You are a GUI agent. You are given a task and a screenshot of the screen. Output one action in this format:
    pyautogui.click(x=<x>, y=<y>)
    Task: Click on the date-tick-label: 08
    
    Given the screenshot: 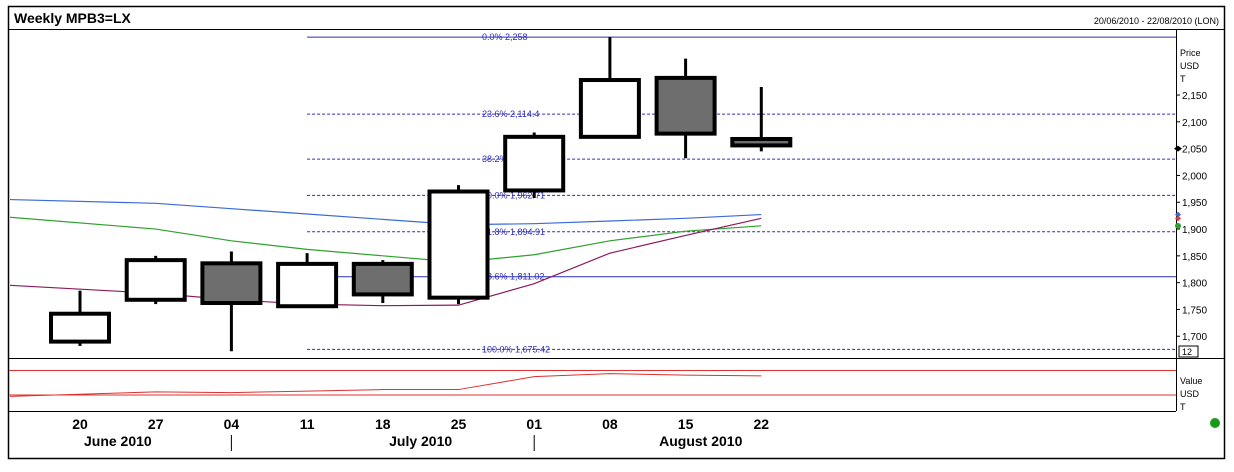 What is the action you would take?
    pyautogui.click(x=610, y=424)
    